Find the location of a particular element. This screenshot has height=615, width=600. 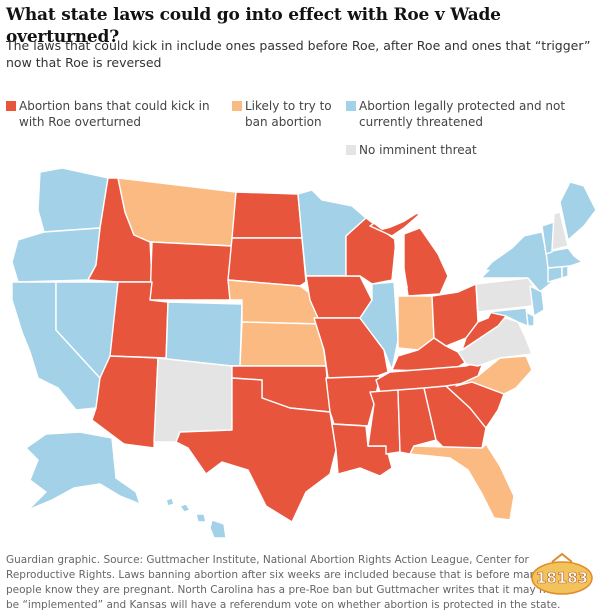

state-montana is located at coordinates (177, 212).